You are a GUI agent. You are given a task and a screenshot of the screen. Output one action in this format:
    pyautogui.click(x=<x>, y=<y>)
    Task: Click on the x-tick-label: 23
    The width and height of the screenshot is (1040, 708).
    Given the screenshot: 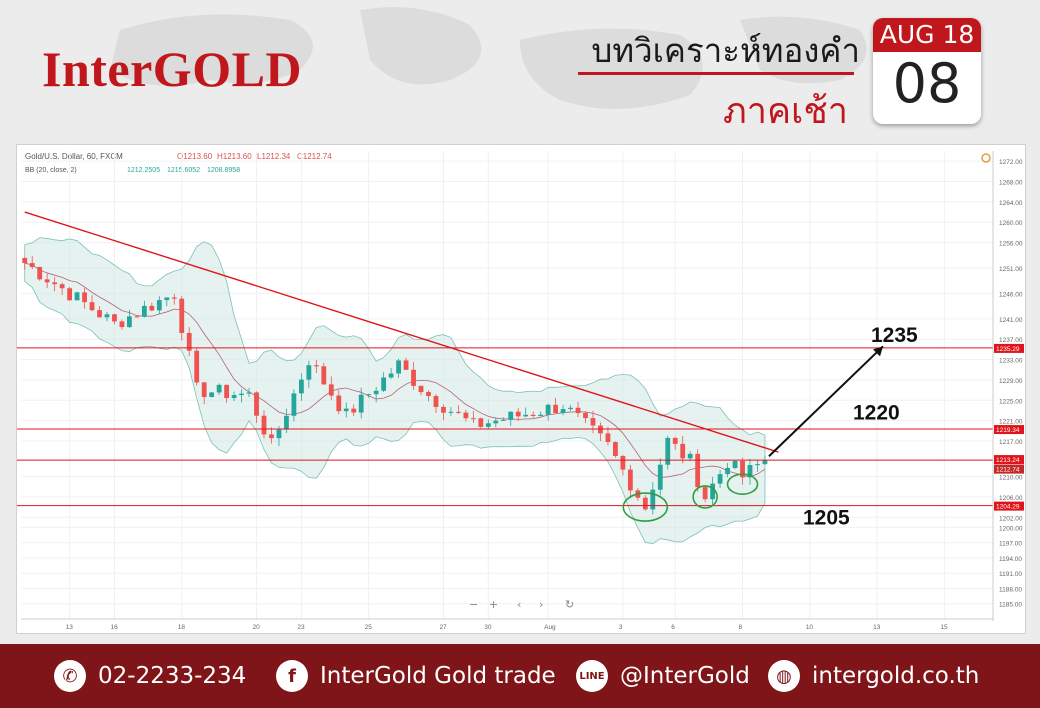 What is the action you would take?
    pyautogui.click(x=301, y=627)
    